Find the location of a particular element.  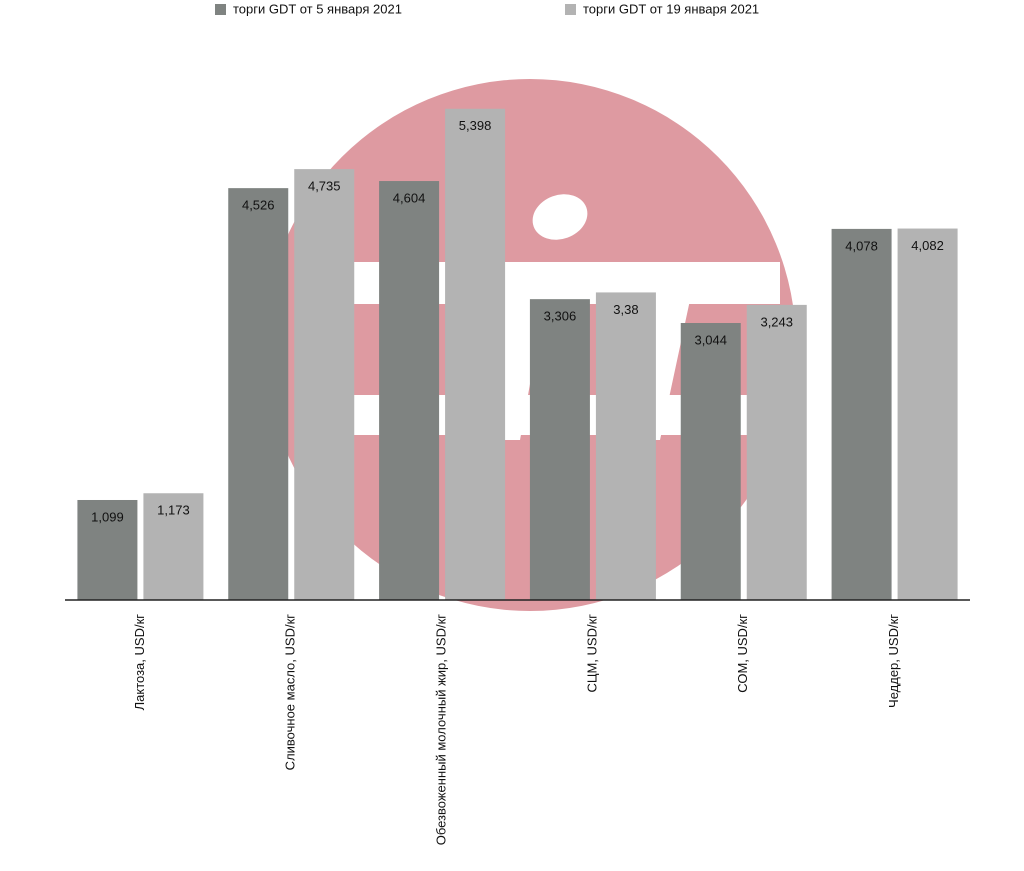

value-label: 3,044 is located at coordinates (710, 339).